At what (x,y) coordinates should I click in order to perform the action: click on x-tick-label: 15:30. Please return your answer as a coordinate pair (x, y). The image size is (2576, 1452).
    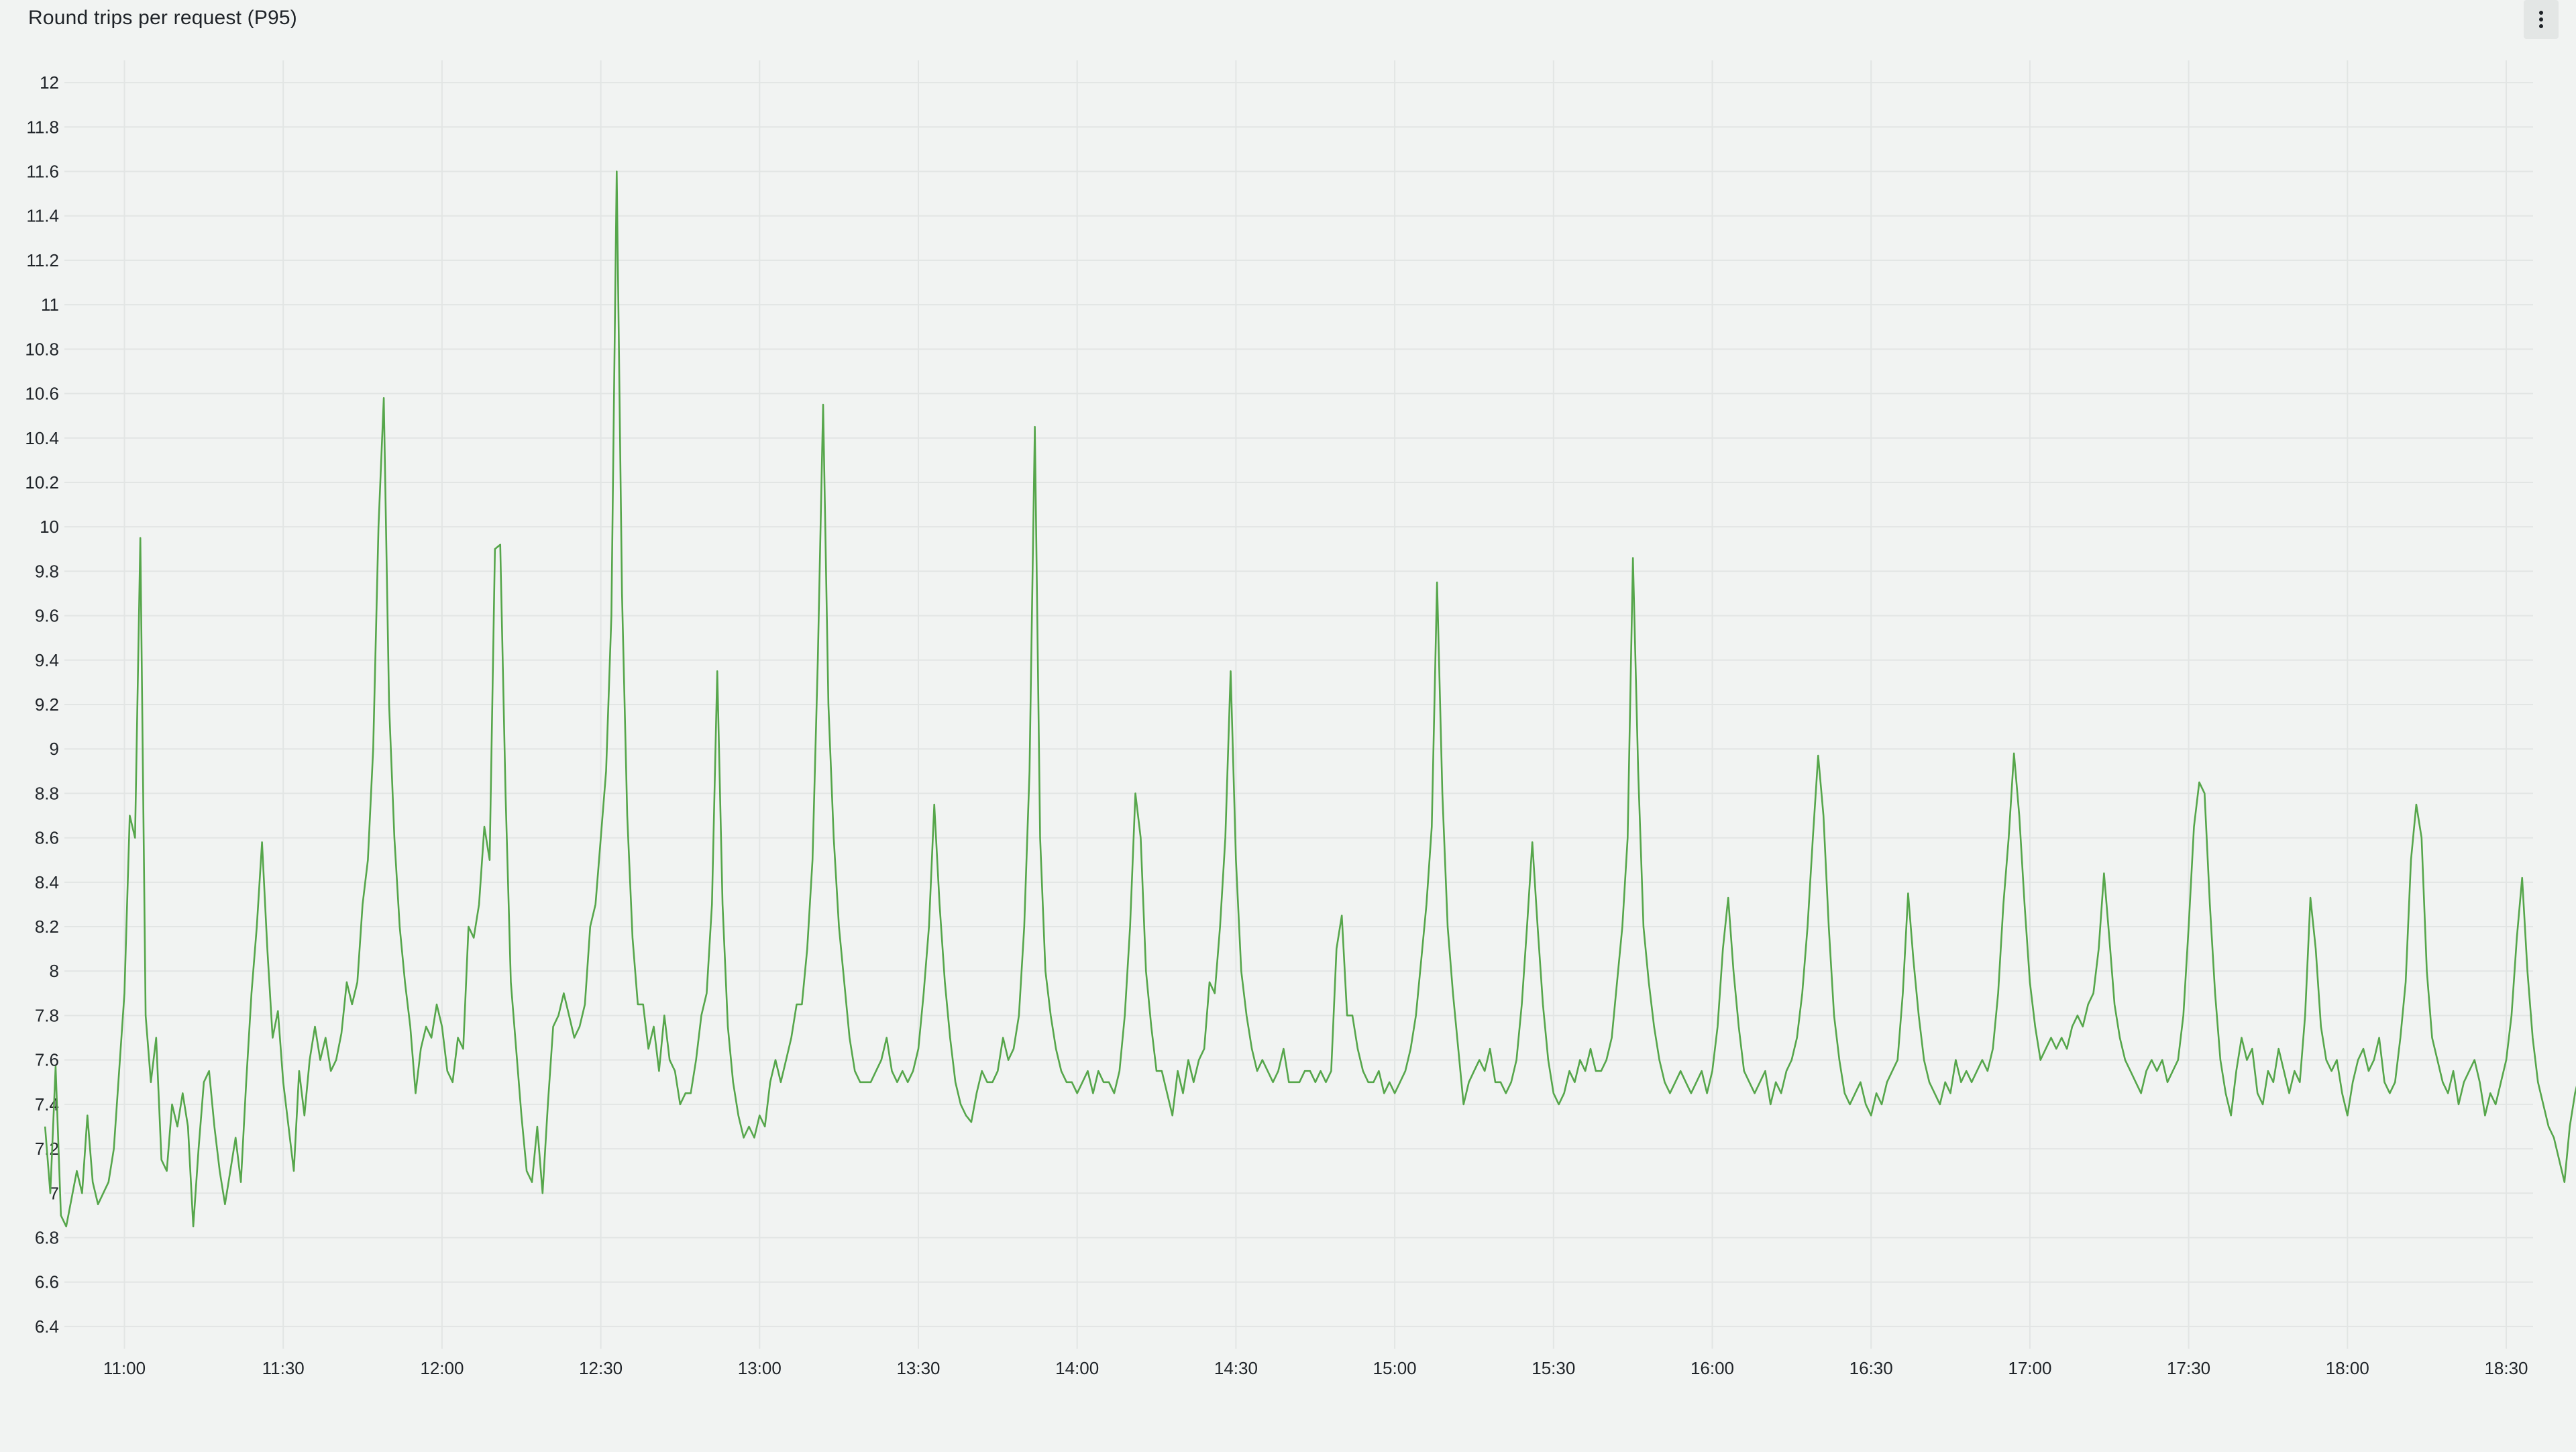
    Looking at the image, I should click on (1553, 1368).